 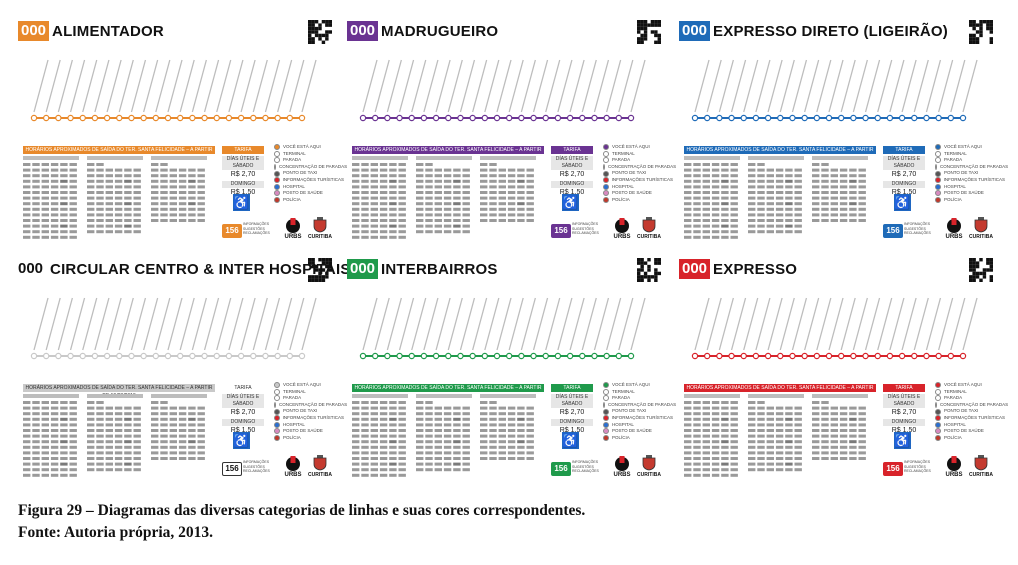 I want to click on fare-value: R$ 1,50, so click(x=243, y=192).